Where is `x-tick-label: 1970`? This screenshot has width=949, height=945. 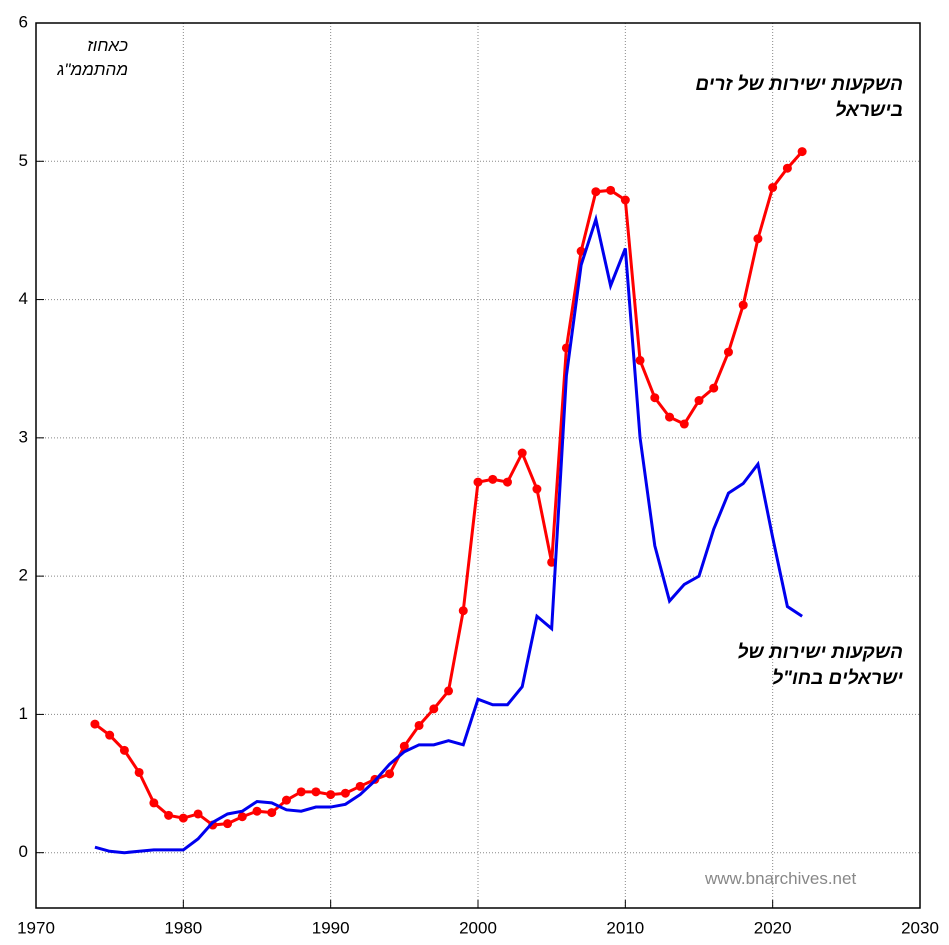 x-tick-label: 1970 is located at coordinates (36, 927).